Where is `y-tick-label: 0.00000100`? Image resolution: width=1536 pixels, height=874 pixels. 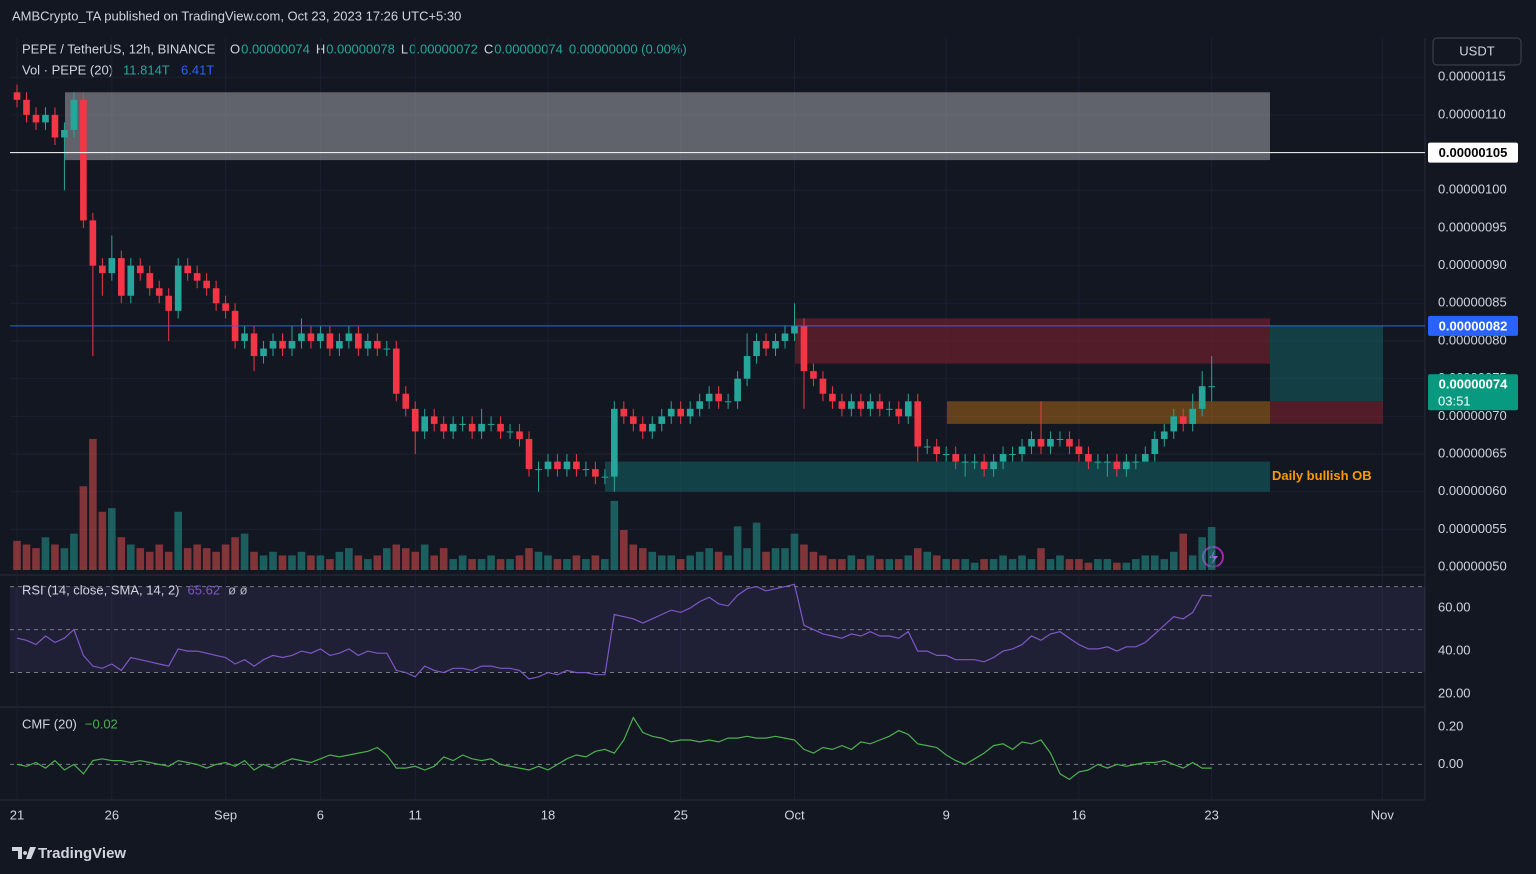 y-tick-label: 0.00000100 is located at coordinates (1472, 189).